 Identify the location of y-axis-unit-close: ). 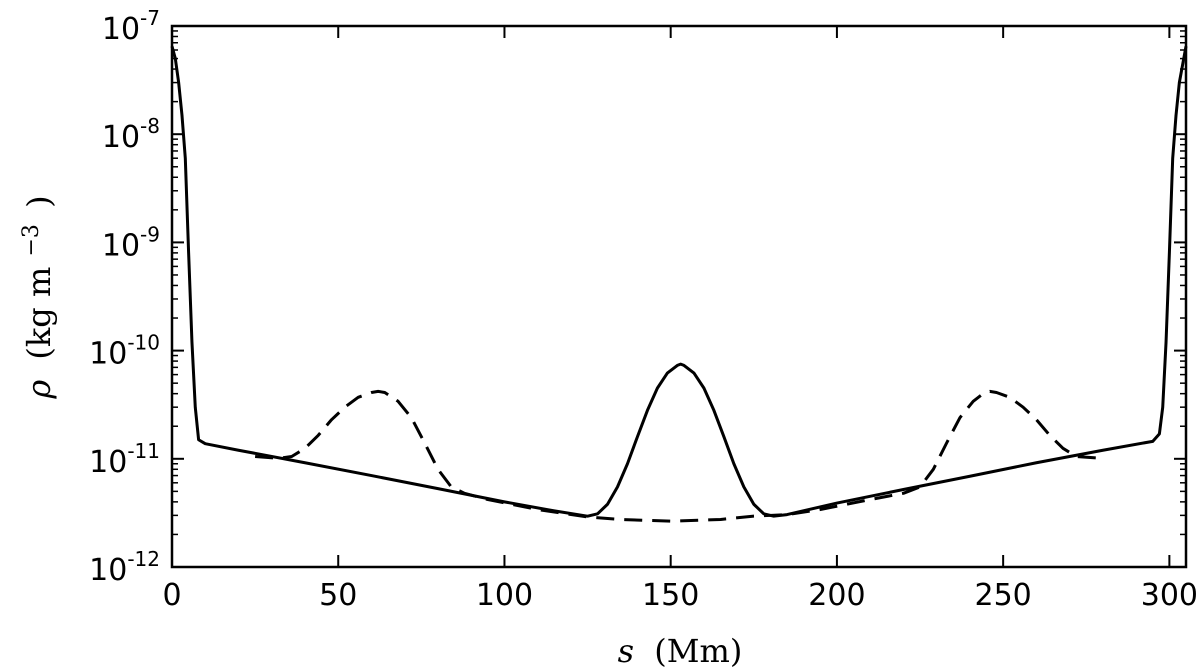
(39, 201).